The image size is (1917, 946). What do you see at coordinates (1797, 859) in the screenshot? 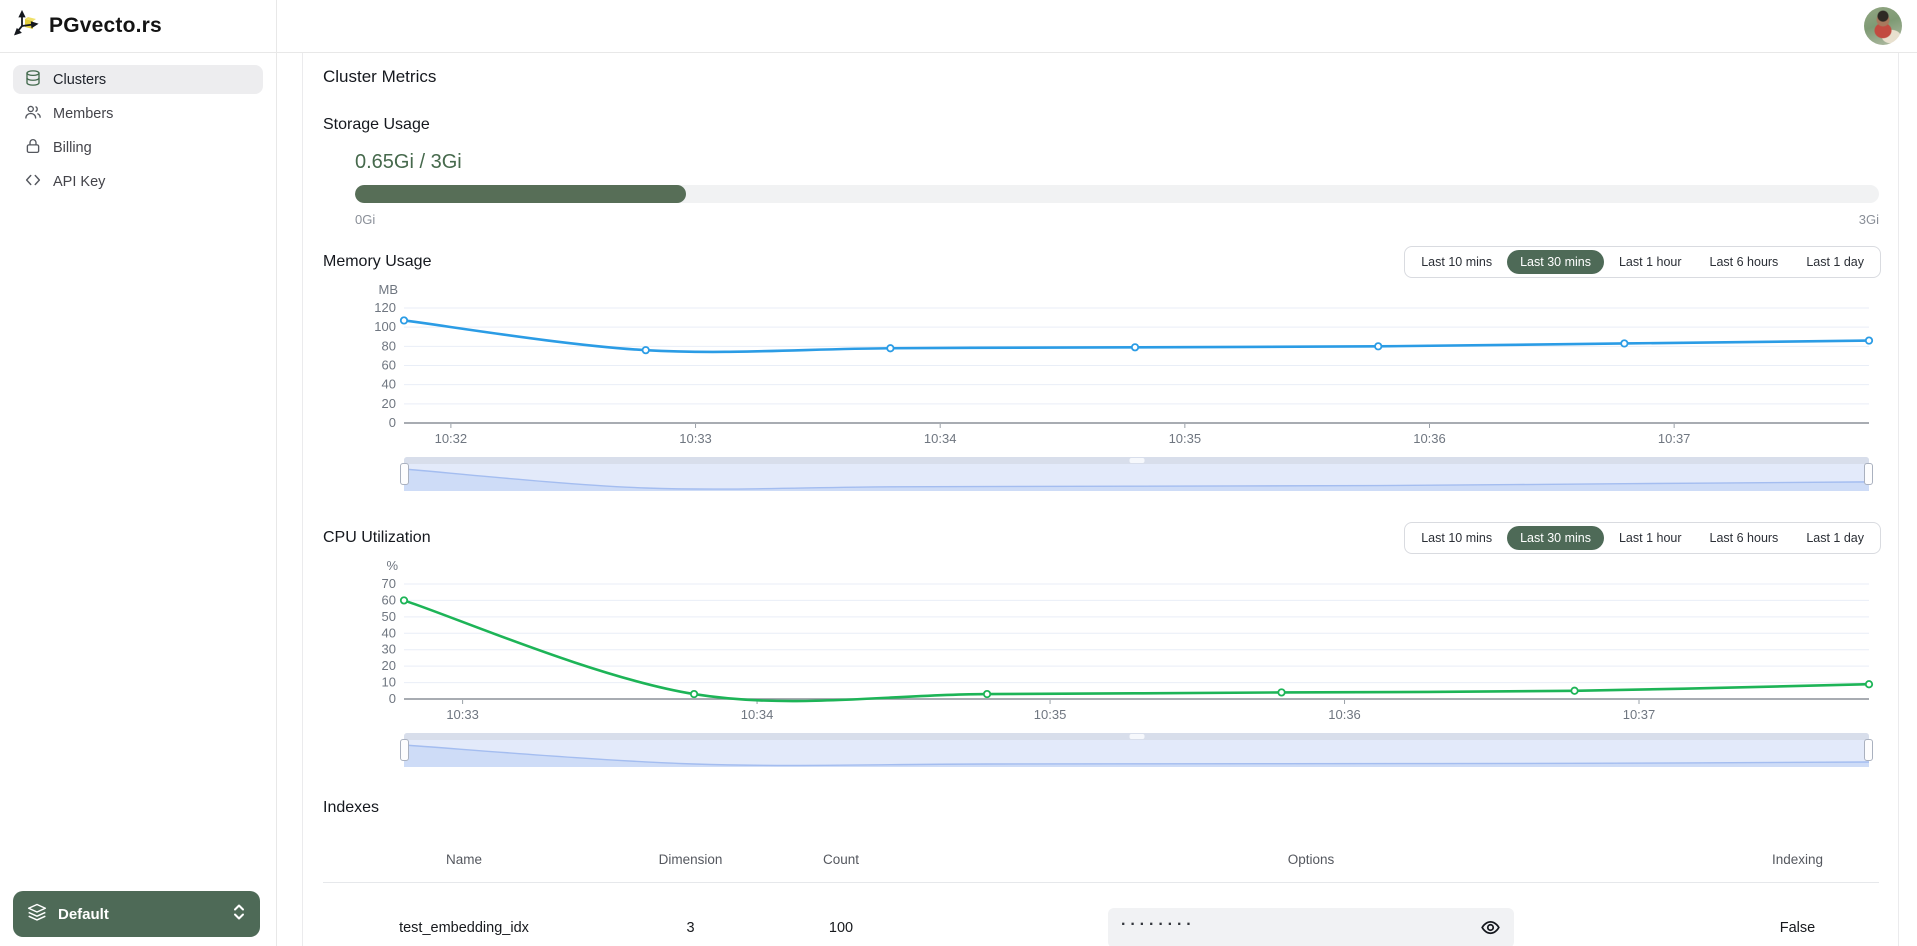
I see `column-header-indexing: Indexing` at bounding box center [1797, 859].